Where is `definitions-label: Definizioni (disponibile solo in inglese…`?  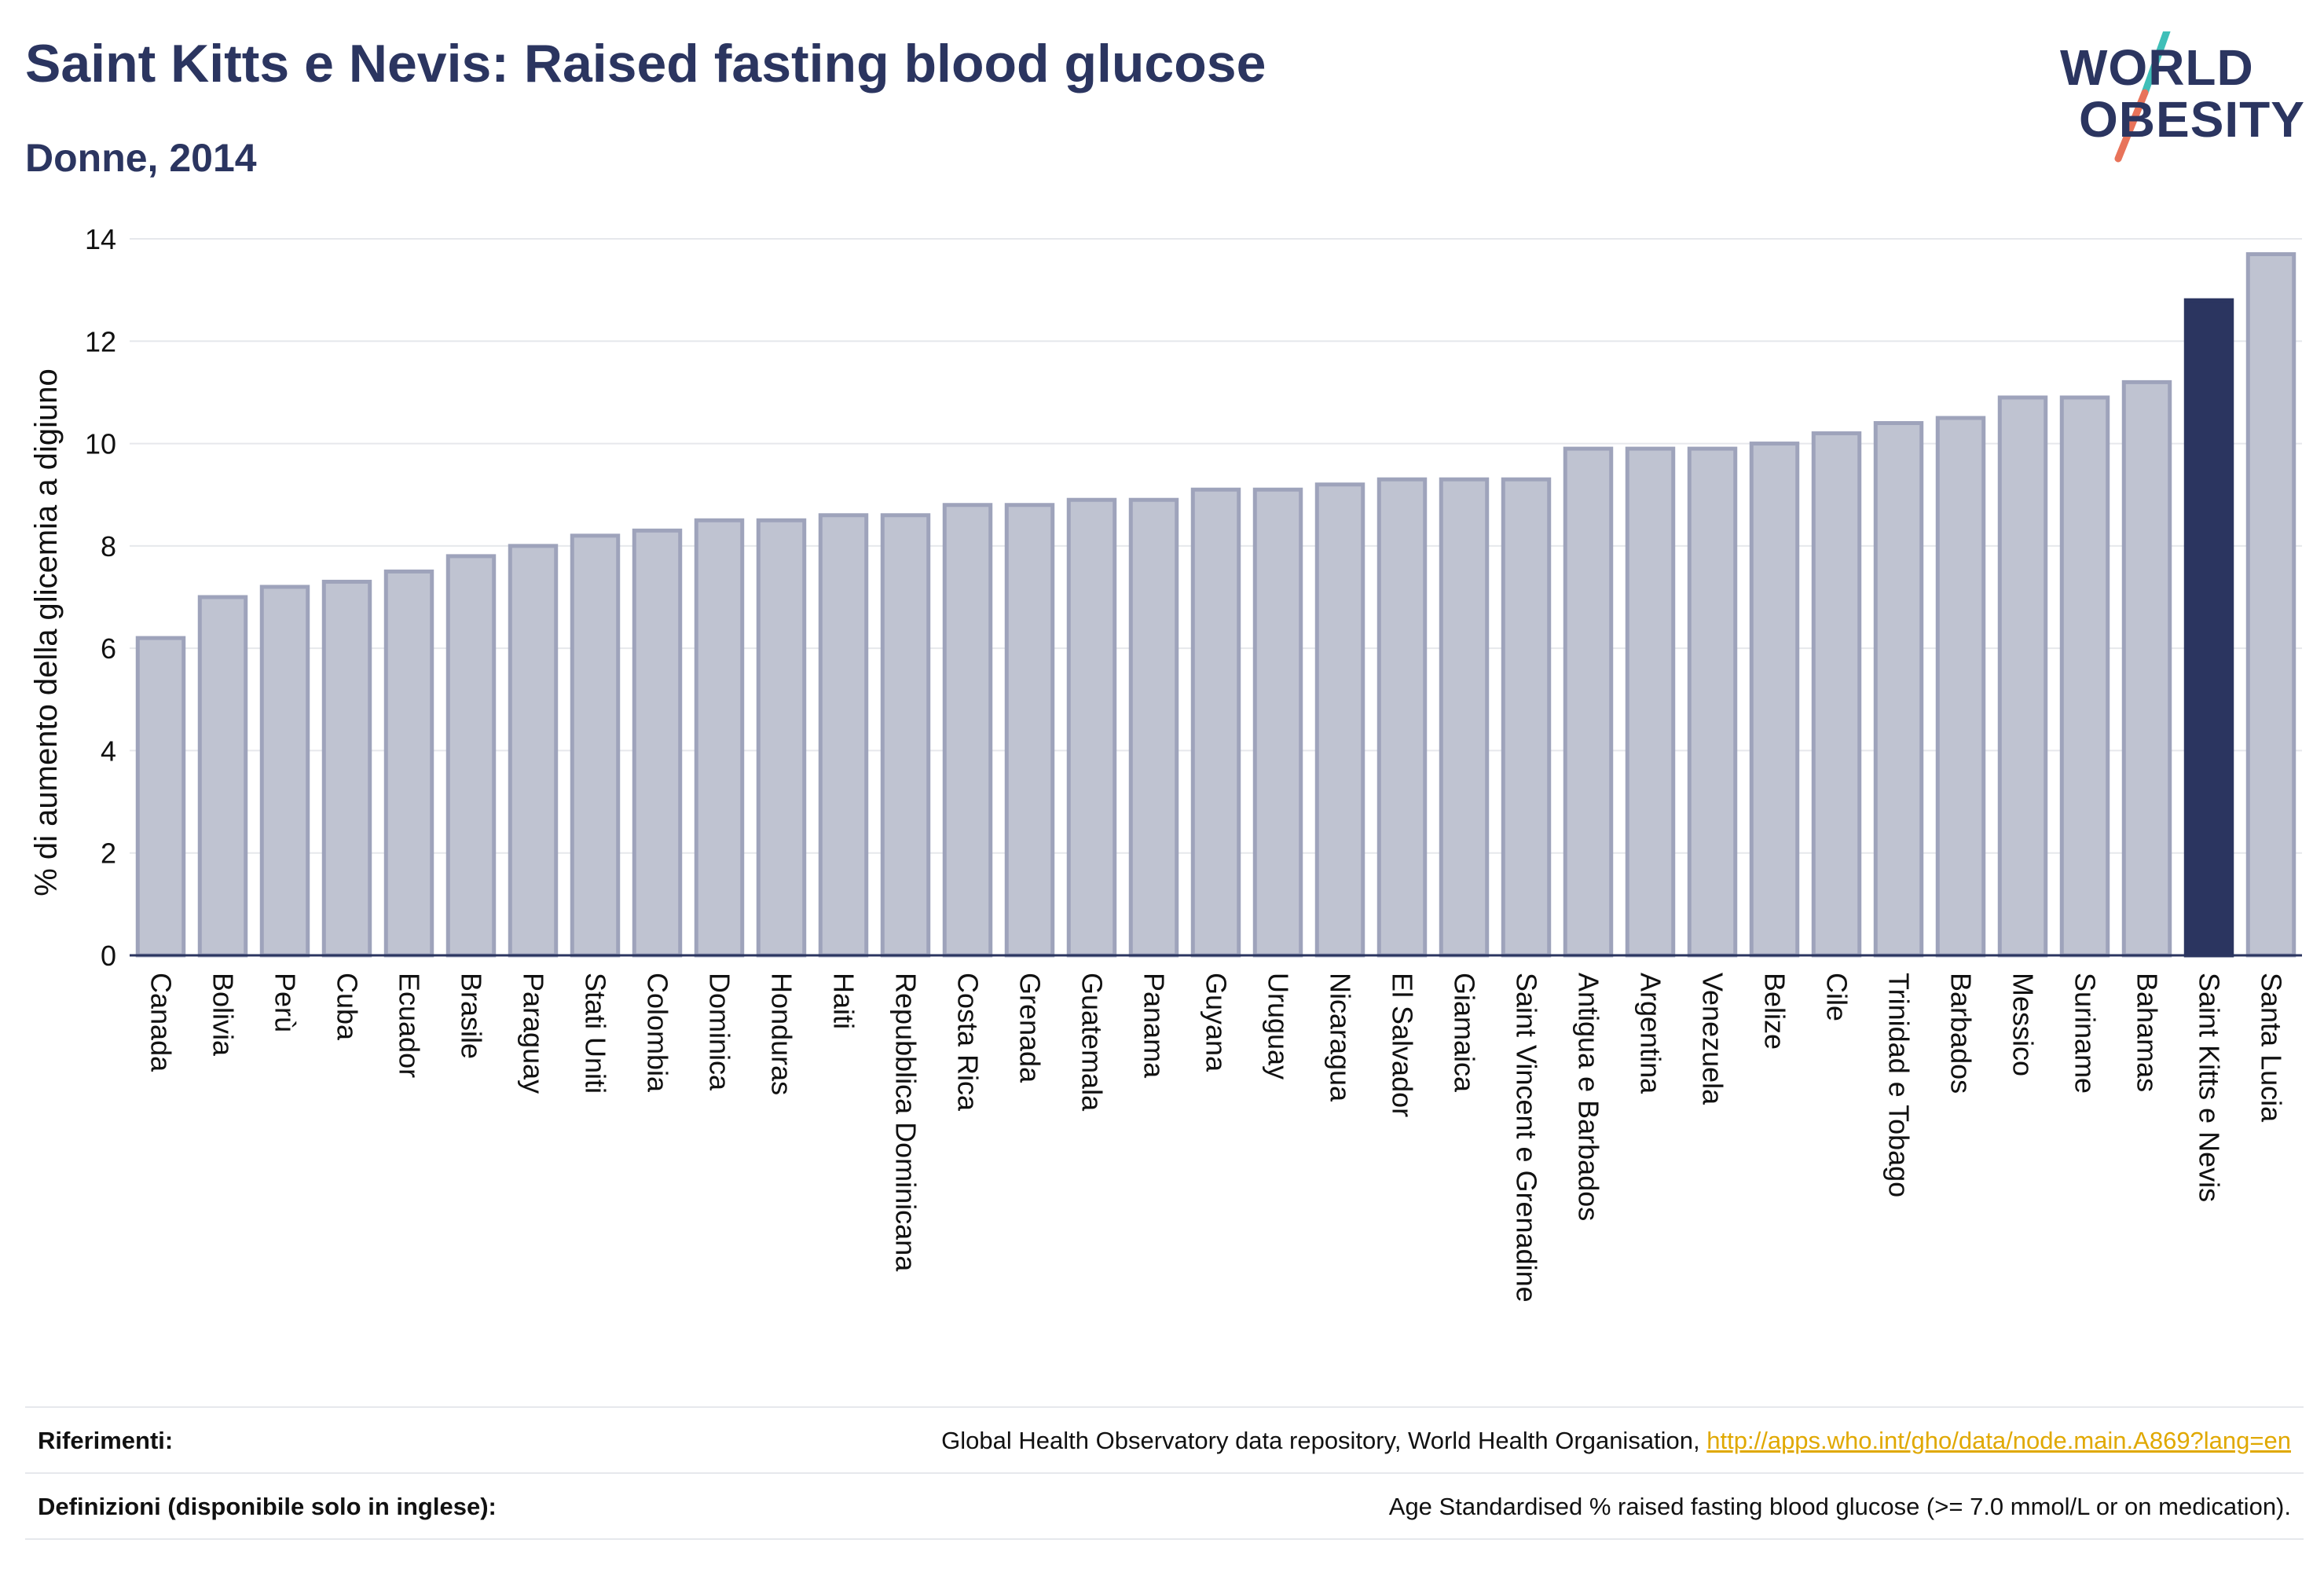
definitions-label: Definizioni (disponibile solo in inglese… is located at coordinates (267, 1506).